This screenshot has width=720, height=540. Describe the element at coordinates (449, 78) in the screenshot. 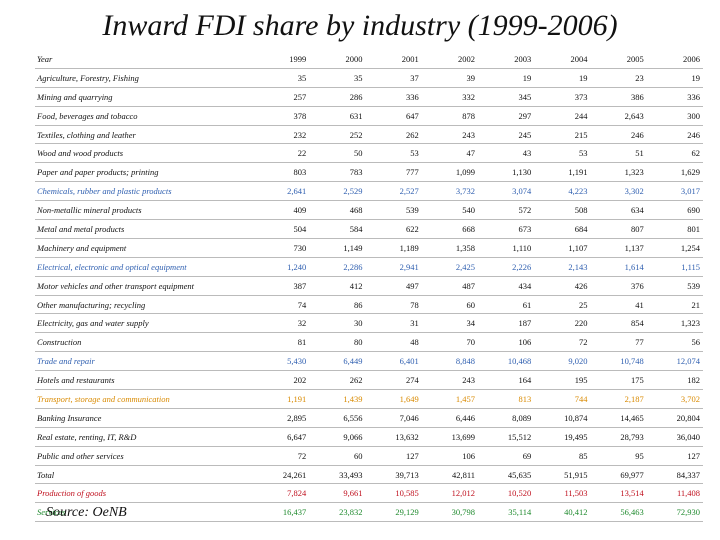

I see `value-cell: 39` at that location.